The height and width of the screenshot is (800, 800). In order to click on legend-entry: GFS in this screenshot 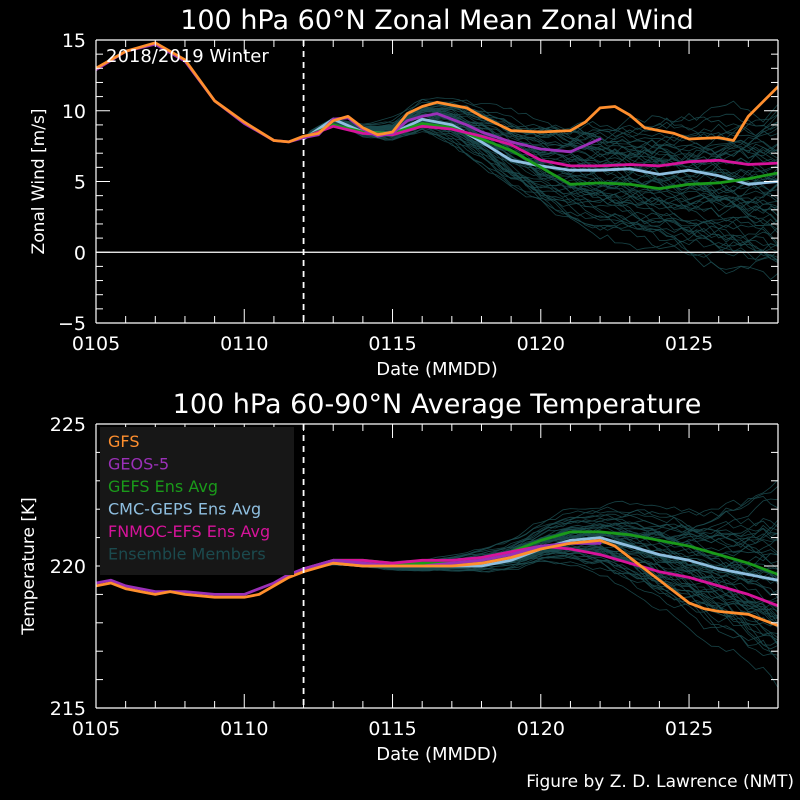, I will do `click(123, 441)`.